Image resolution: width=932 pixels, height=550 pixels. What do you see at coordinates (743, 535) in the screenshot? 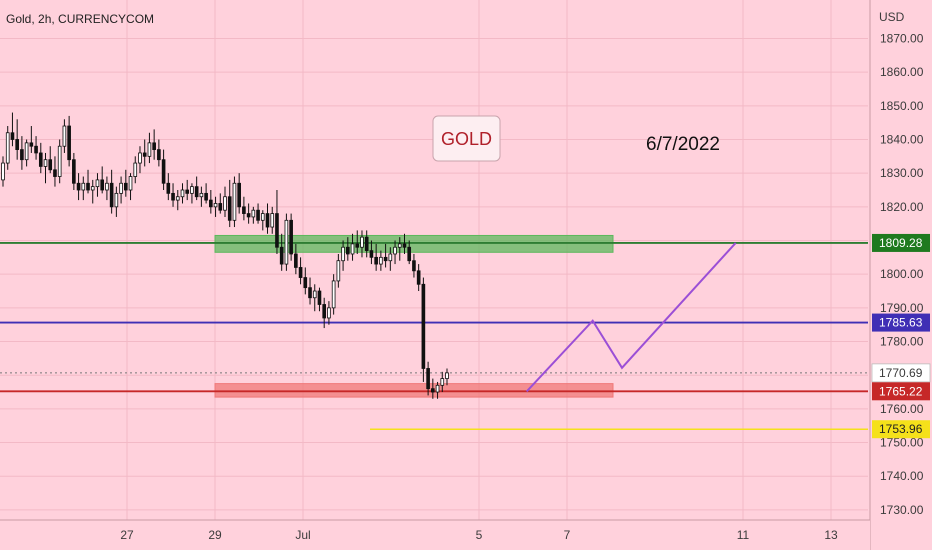
I see `time-tick-label: 11` at bounding box center [743, 535].